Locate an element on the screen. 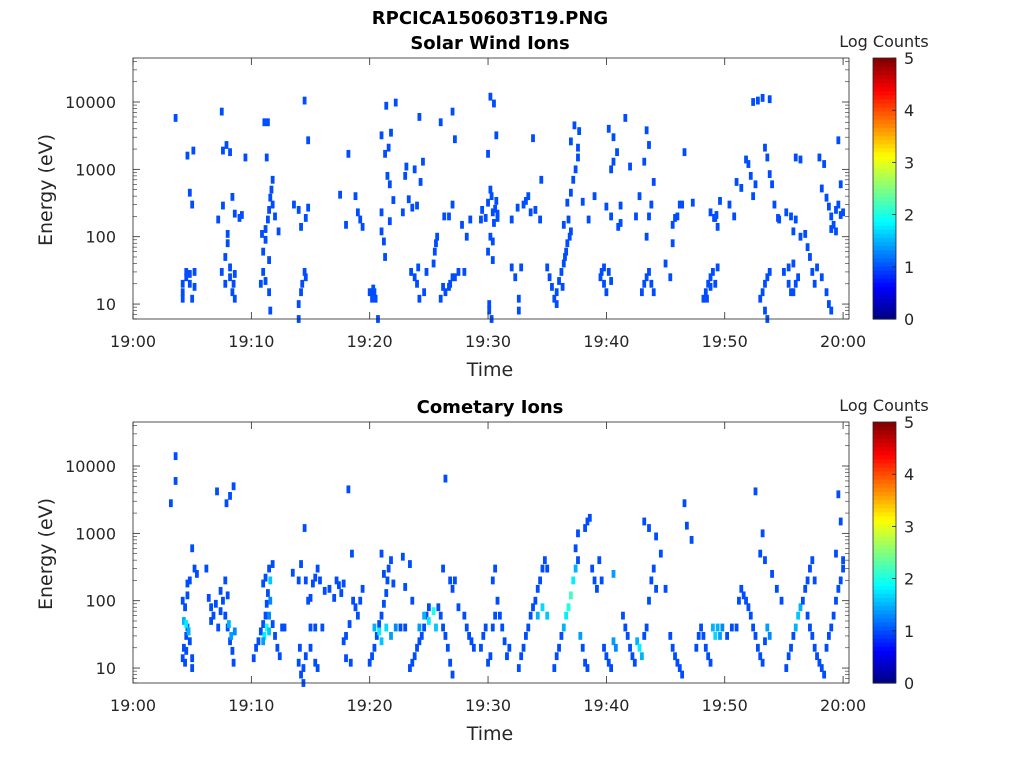  x-tick-label: 19:50 is located at coordinates (725, 705).